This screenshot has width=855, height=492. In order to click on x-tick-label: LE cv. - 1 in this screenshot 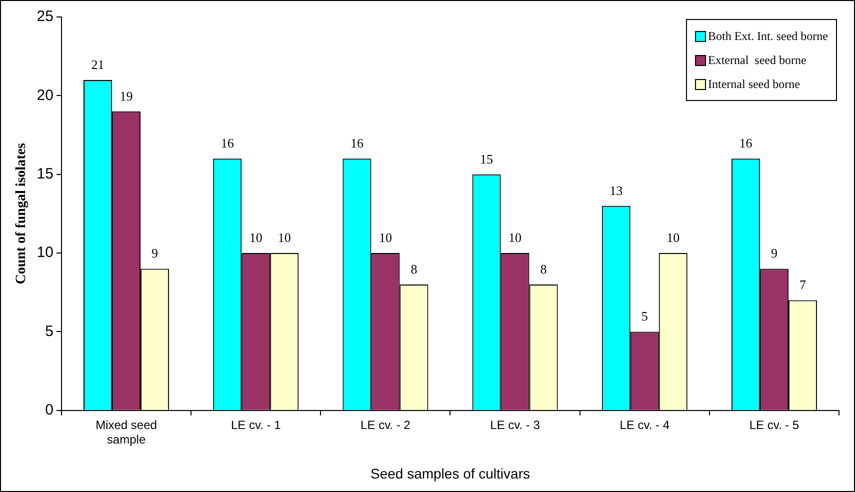, I will do `click(256, 425)`.